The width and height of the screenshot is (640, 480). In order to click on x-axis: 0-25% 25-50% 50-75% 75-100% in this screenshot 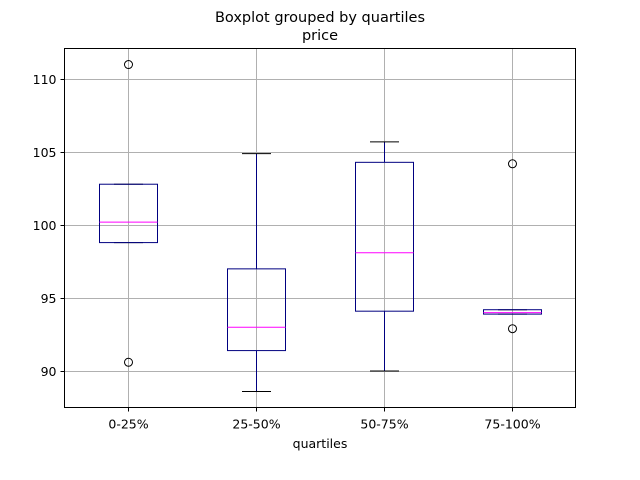, I will do `click(324, 419)`.